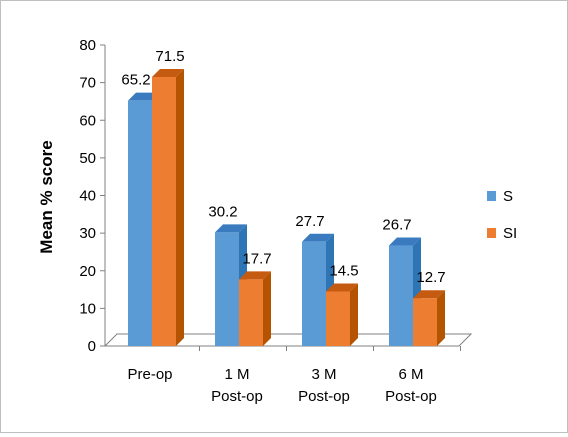  What do you see at coordinates (135, 80) in the screenshot?
I see `data-label-S-0: 65.2` at bounding box center [135, 80].